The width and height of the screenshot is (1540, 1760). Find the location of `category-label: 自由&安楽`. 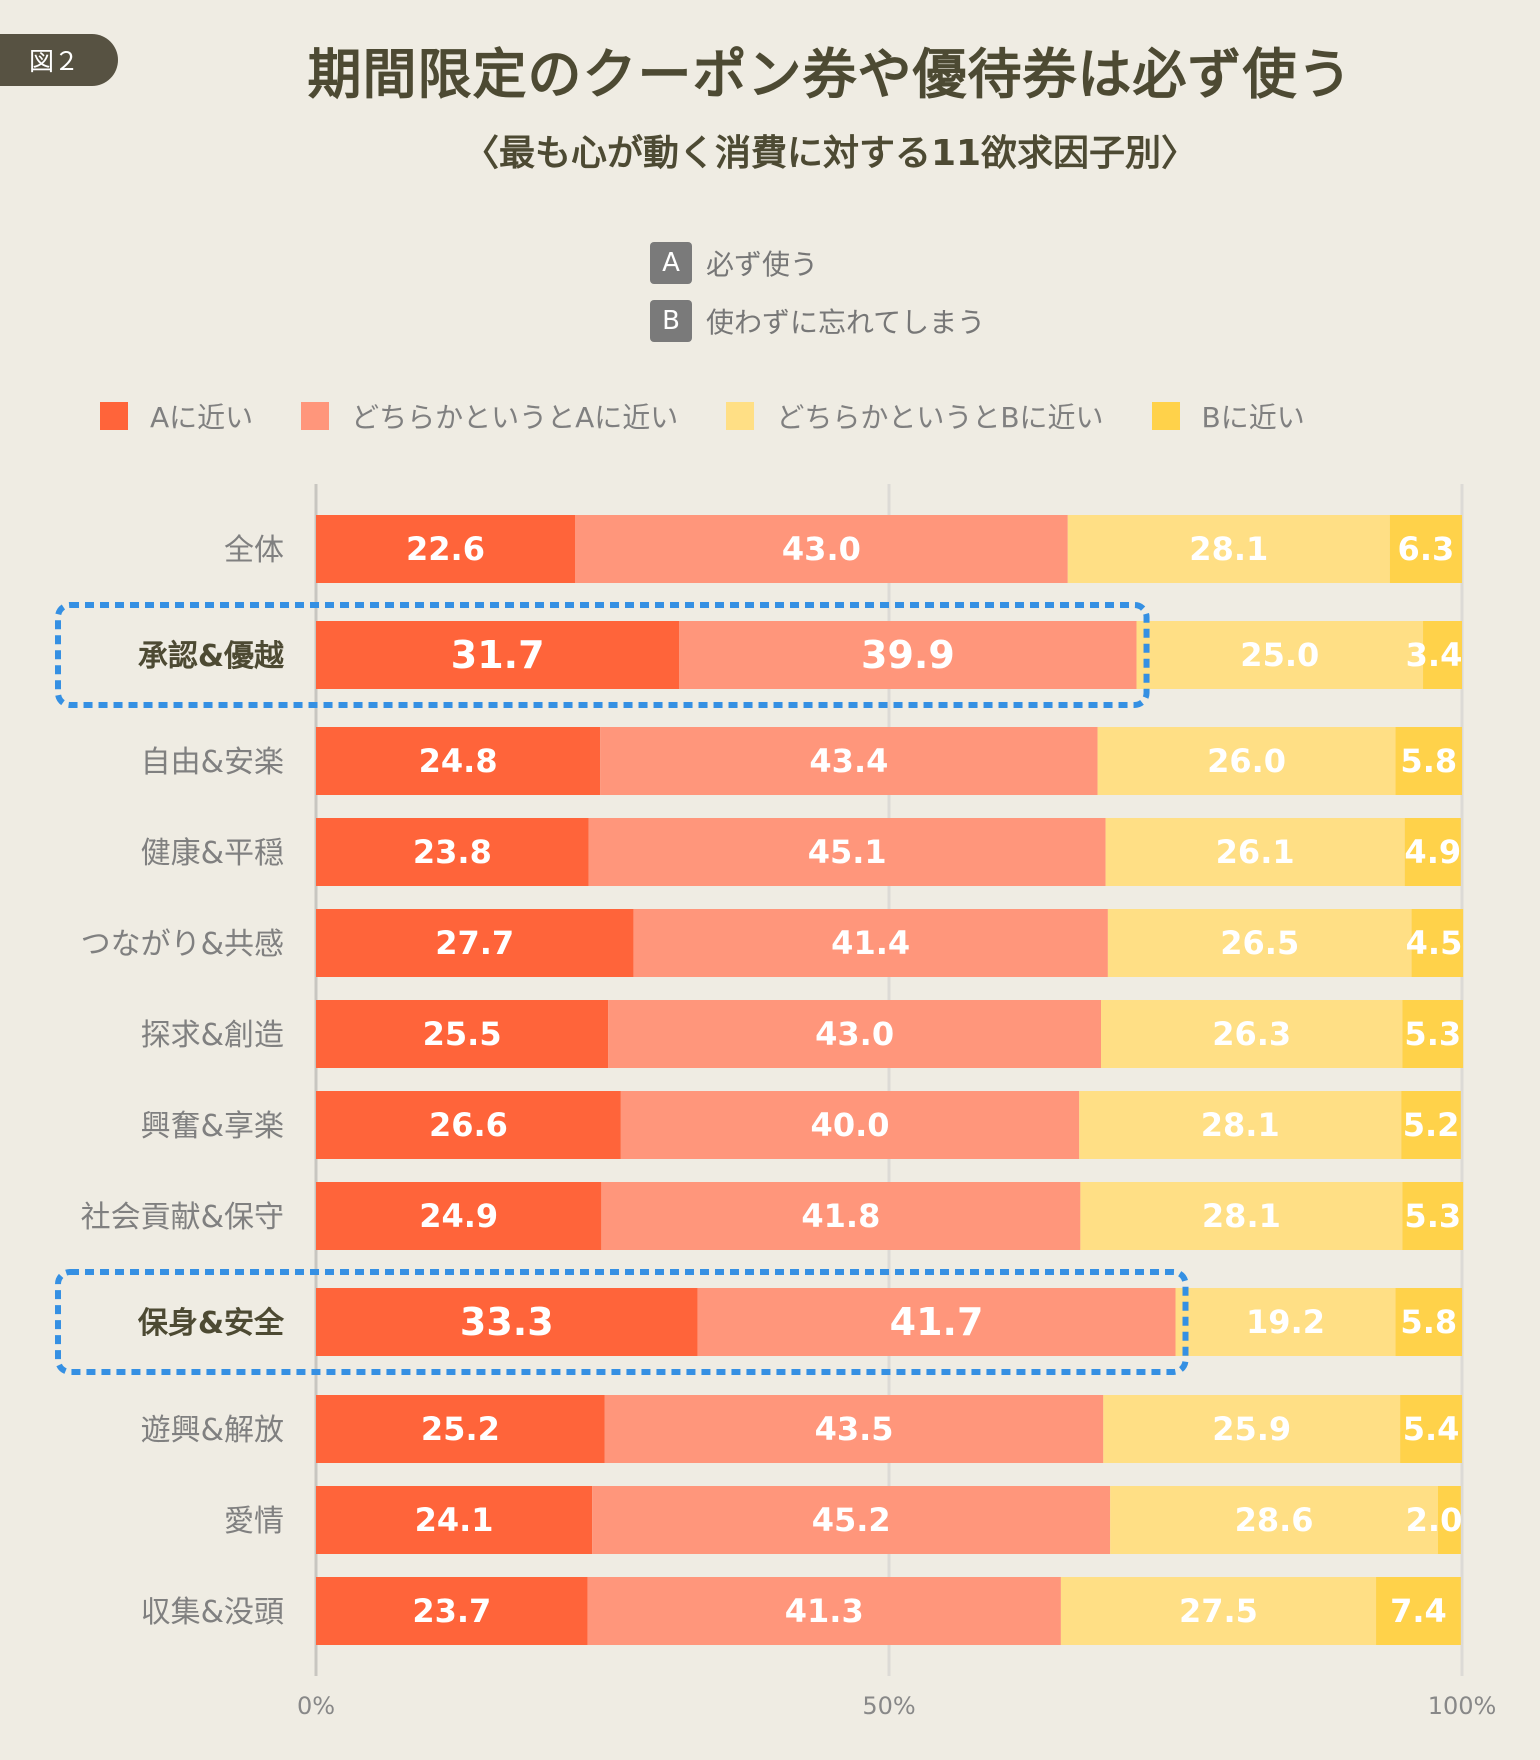

category-label: 自由&安楽 is located at coordinates (212, 762).